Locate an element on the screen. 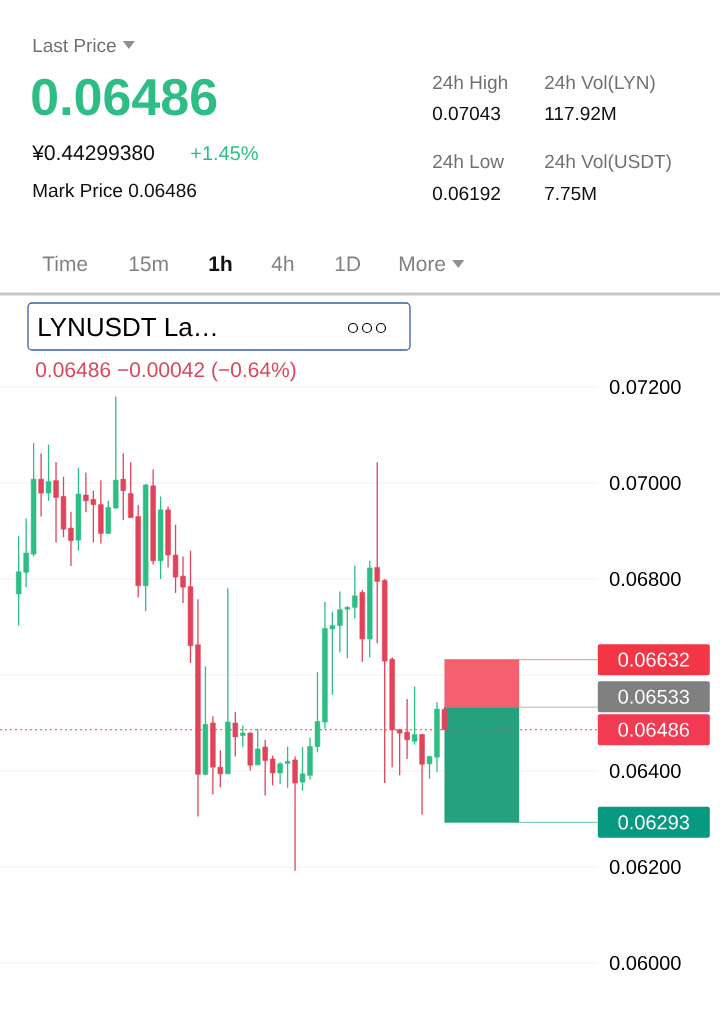 The width and height of the screenshot is (720, 1015). y-tick-label: 0.07200 is located at coordinates (645, 387).